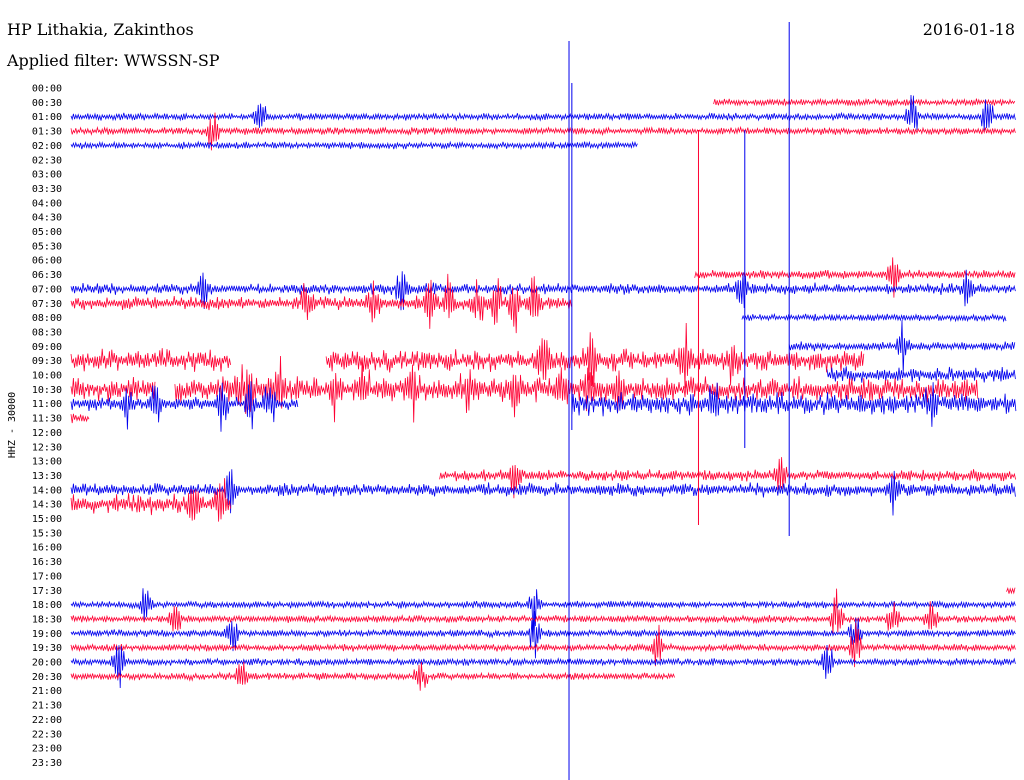  What do you see at coordinates (47, 562) in the screenshot?
I see `tick-label: 16:30` at bounding box center [47, 562].